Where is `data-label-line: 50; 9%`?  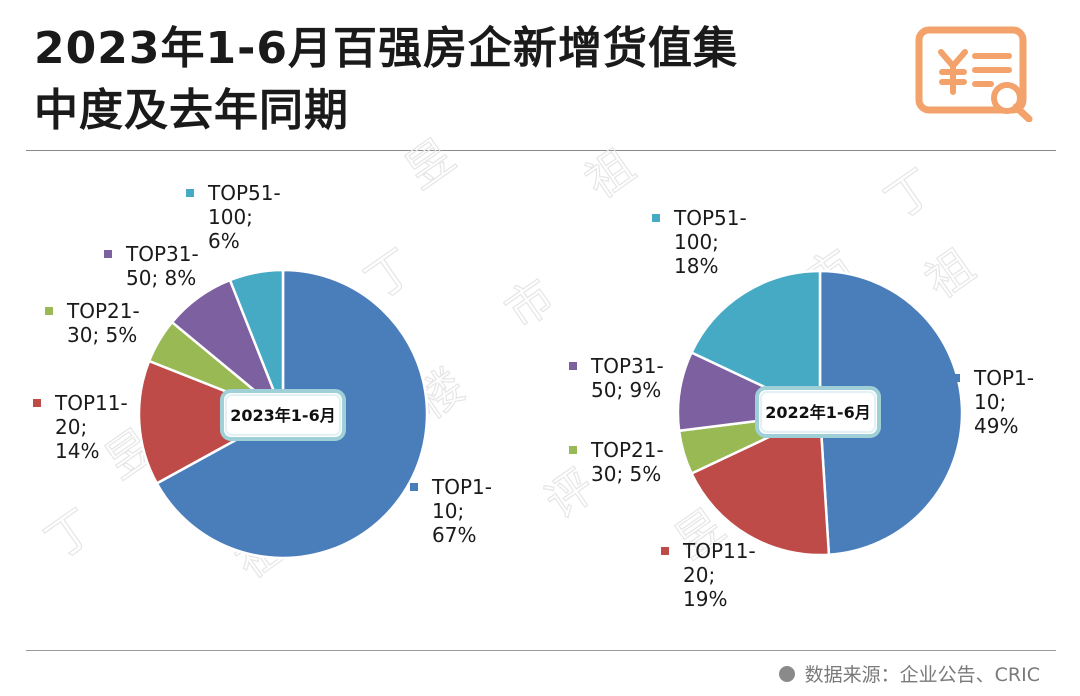
data-label-line: 50; 9% is located at coordinates (626, 390).